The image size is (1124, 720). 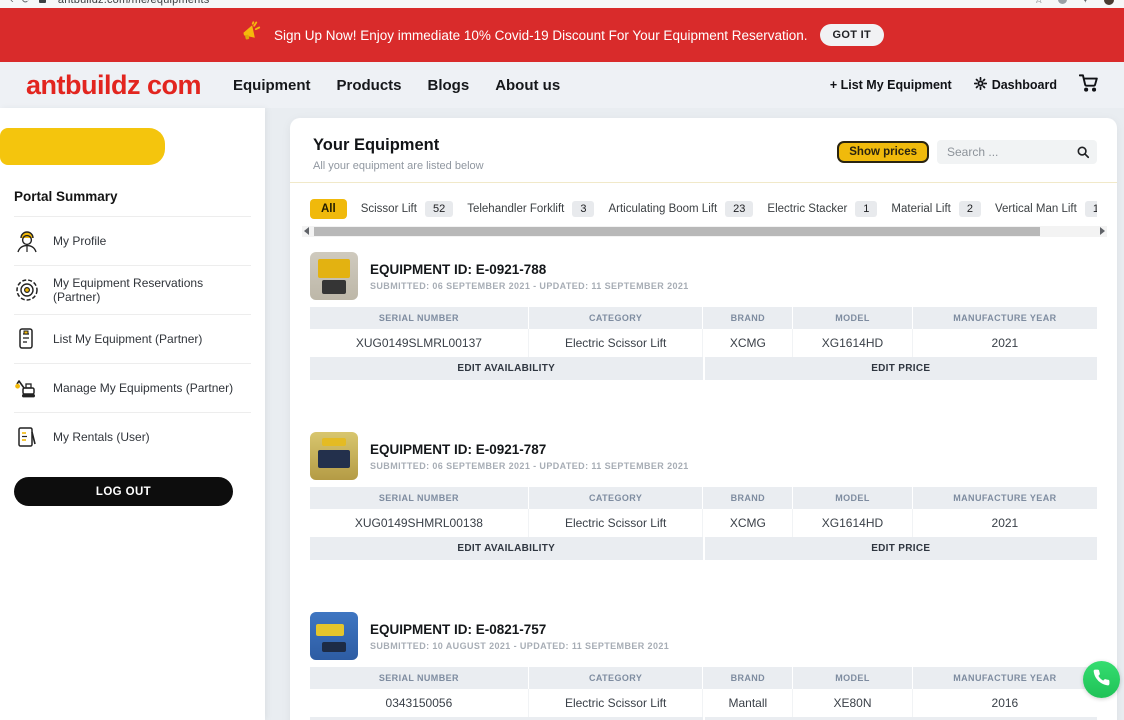 I want to click on nav-blogs: Blogs, so click(x=448, y=85).